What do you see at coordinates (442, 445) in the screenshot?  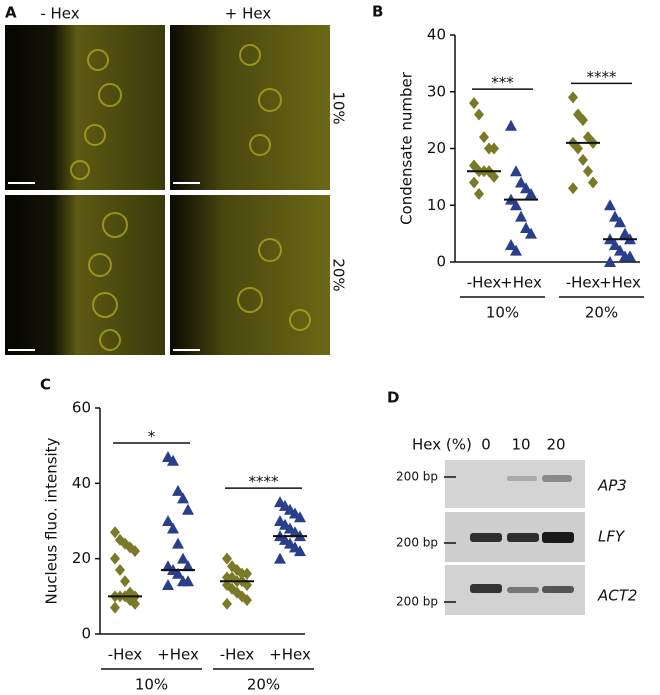 I see `lane-header: Hex (%)` at bounding box center [442, 445].